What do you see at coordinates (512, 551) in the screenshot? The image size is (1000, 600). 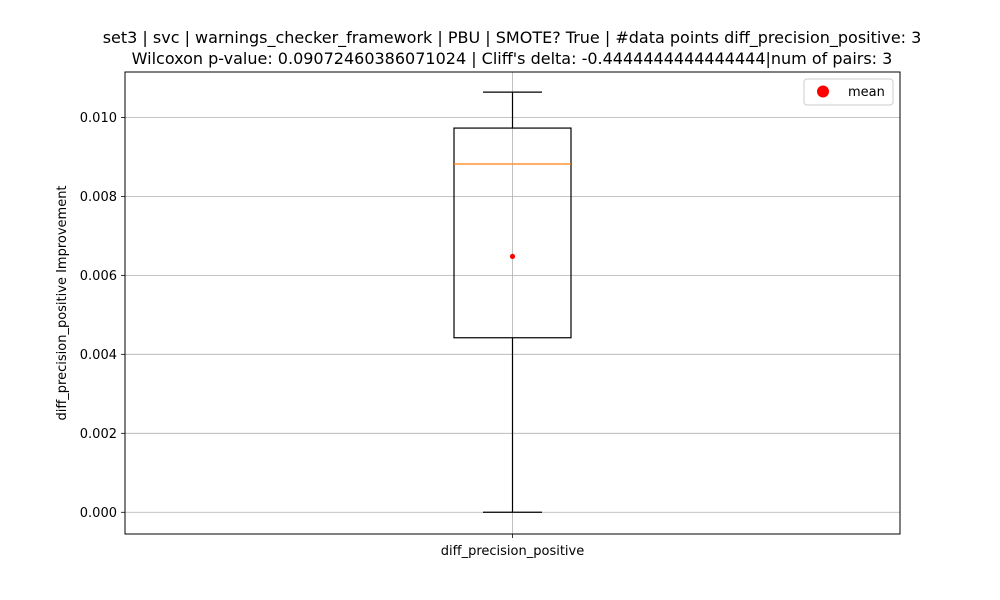 I see `x-tick-label: diff_precision_positive` at bounding box center [512, 551].